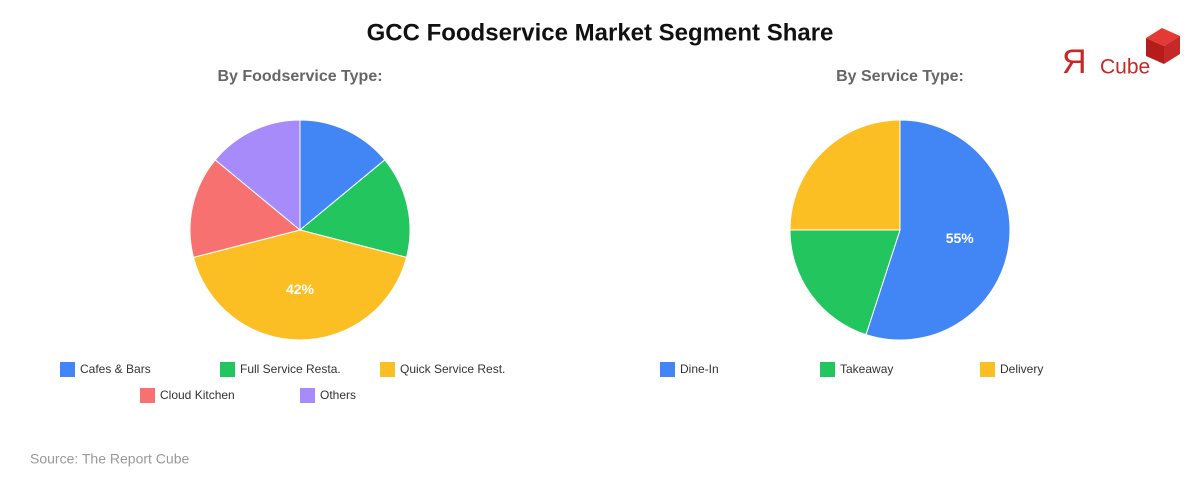 The height and width of the screenshot is (480, 1200). What do you see at coordinates (338, 395) in the screenshot?
I see `legend-label: Others` at bounding box center [338, 395].